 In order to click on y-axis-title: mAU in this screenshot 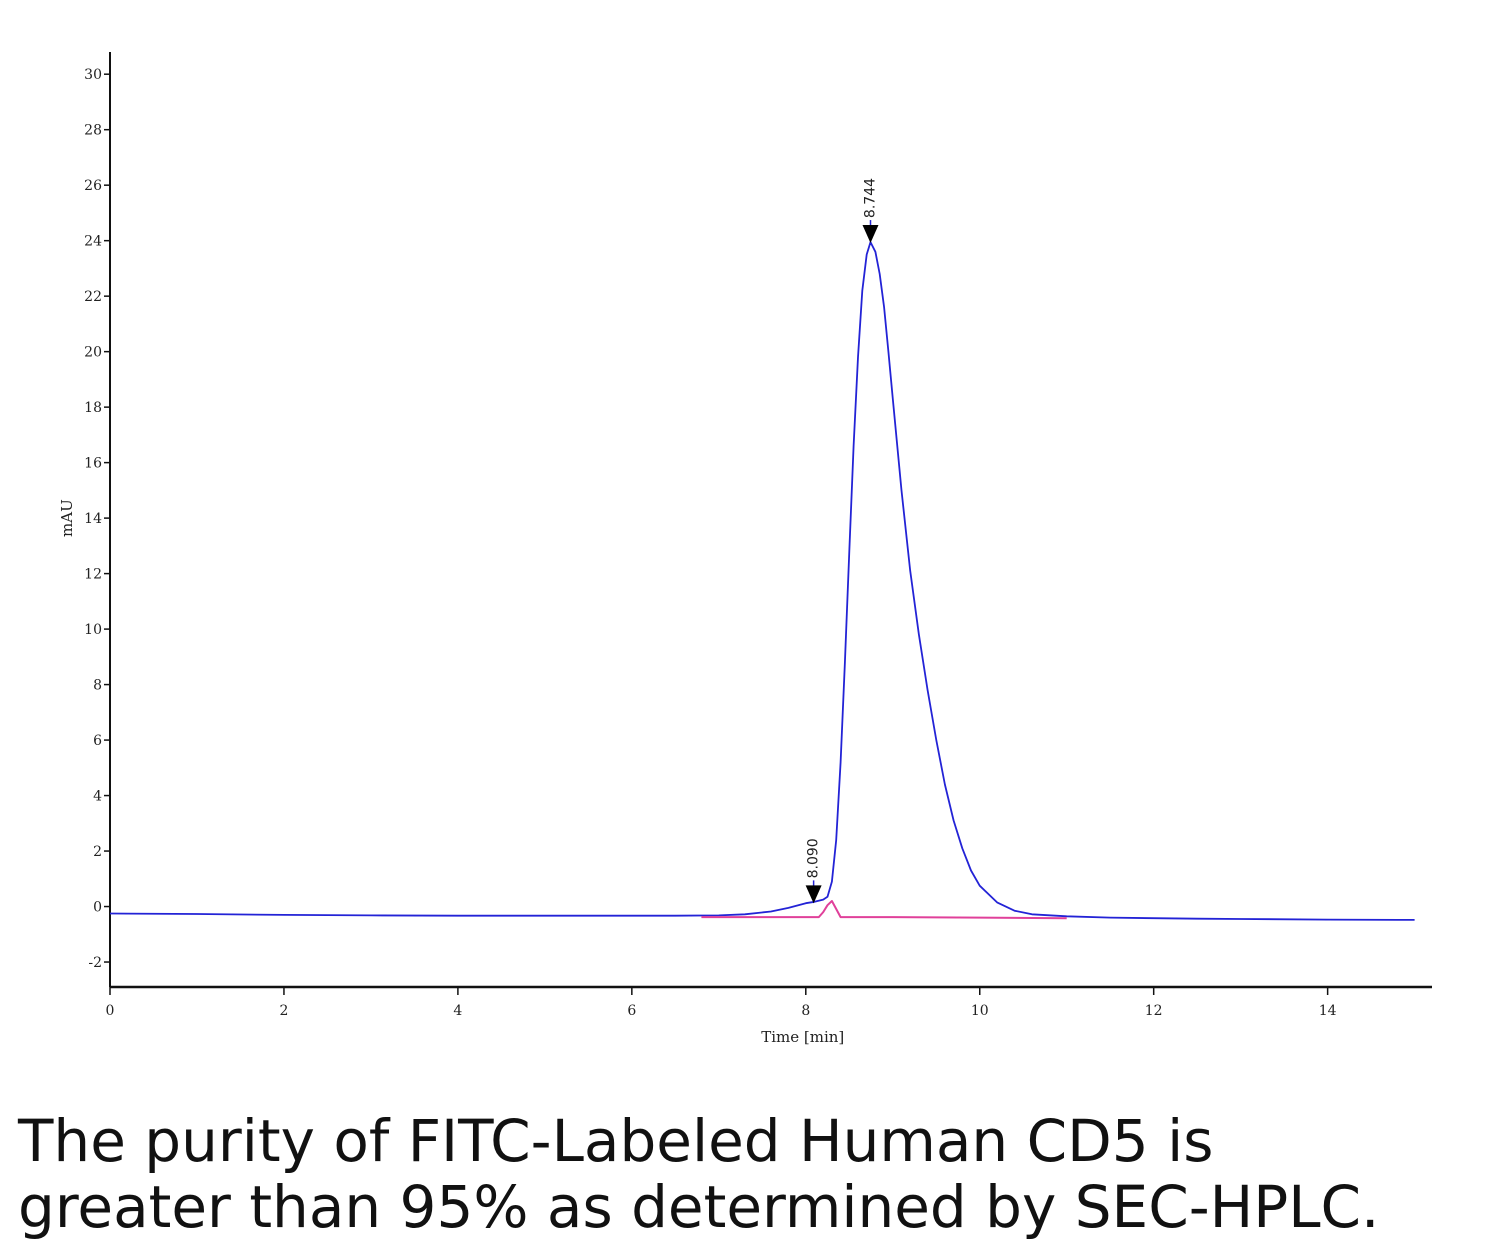, I will do `click(67, 518)`.